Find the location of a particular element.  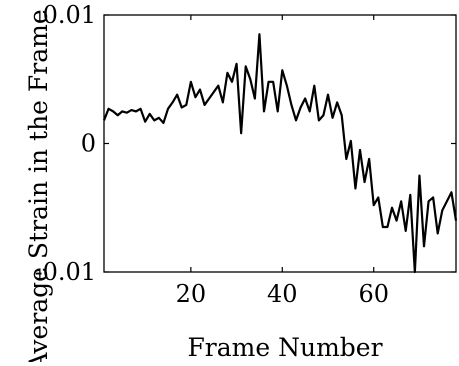

y-tick-label--0.01: -0.01 is located at coordinates (65, 272).